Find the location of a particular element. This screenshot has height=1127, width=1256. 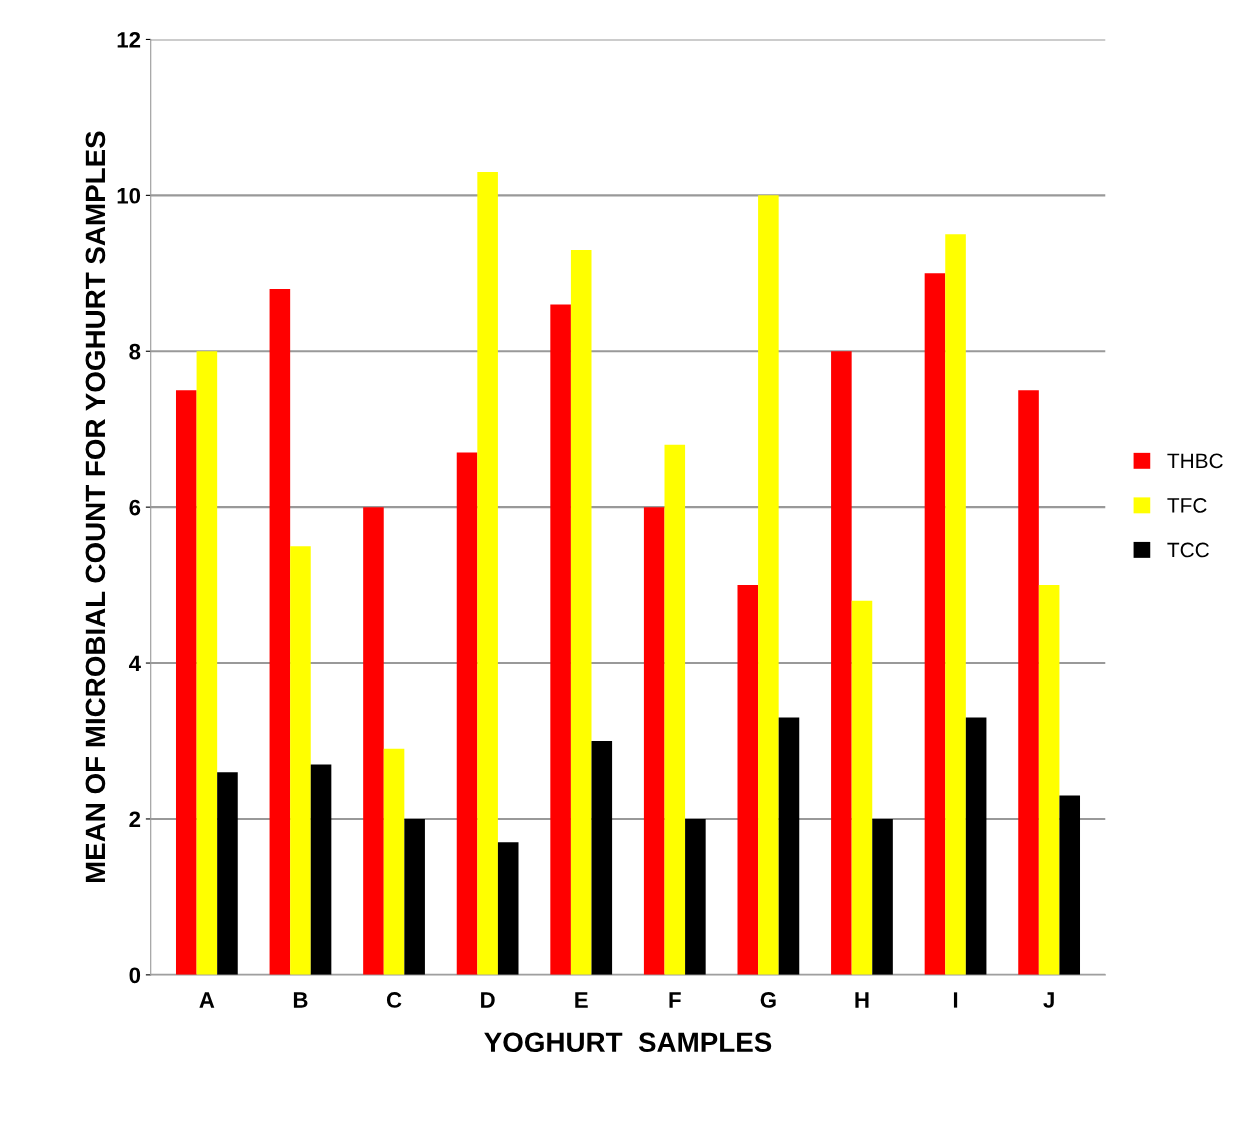

y-tick-label: 12 is located at coordinates (129, 39).